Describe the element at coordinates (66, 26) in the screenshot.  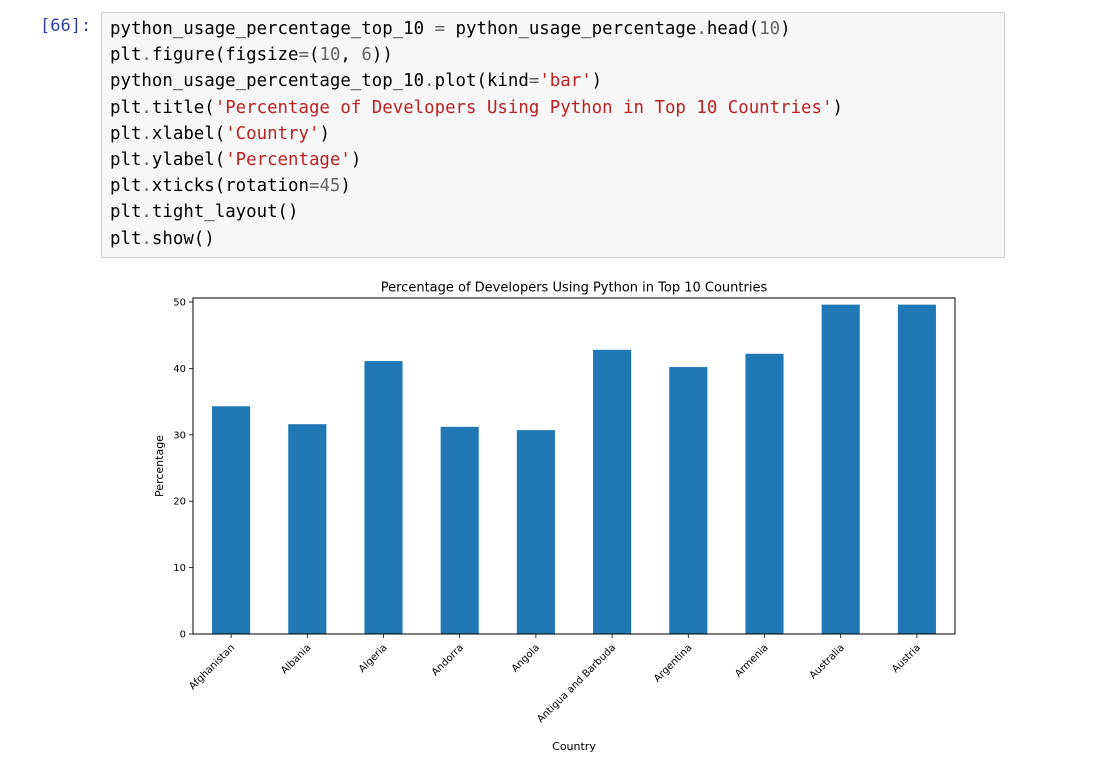
I see `cell-prompt: [66]:` at that location.